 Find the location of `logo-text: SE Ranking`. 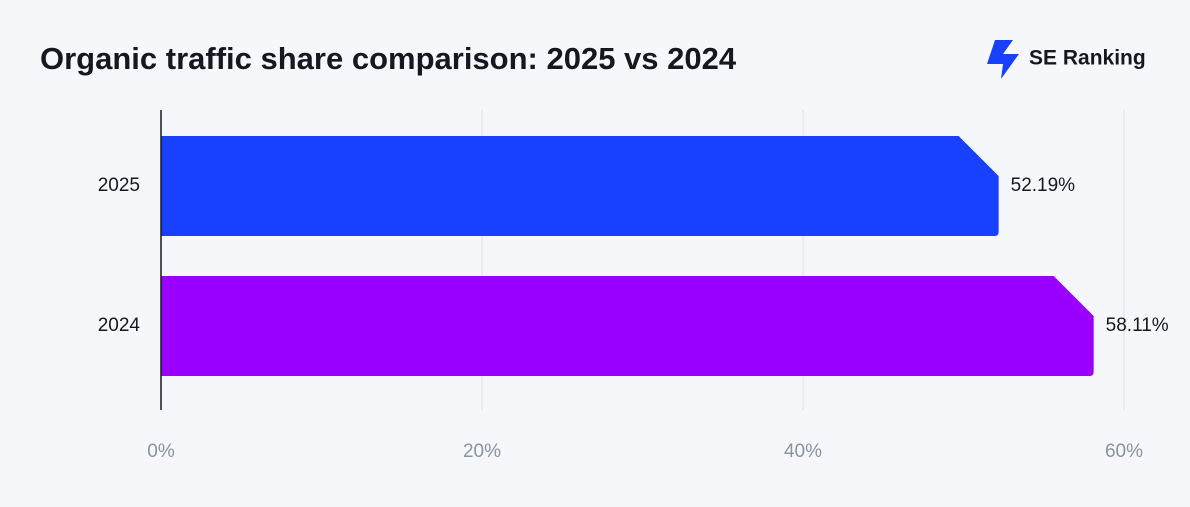

logo-text: SE Ranking is located at coordinates (1087, 58).